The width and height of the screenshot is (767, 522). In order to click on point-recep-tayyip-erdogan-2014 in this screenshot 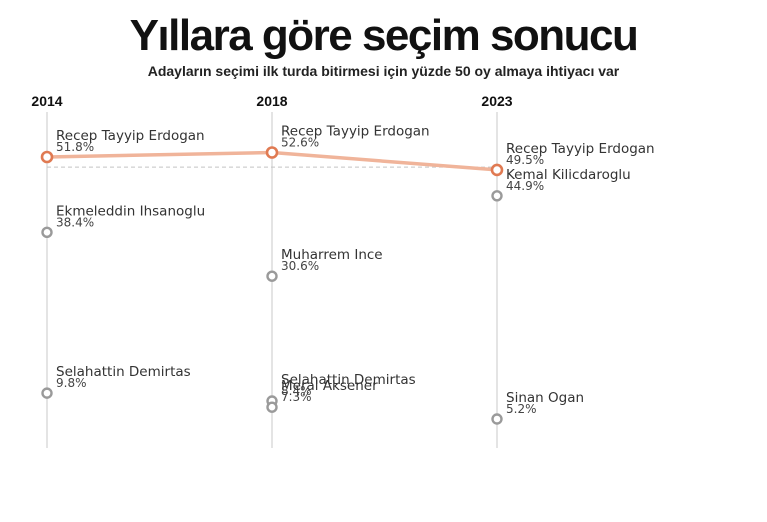, I will do `click(47, 157)`.